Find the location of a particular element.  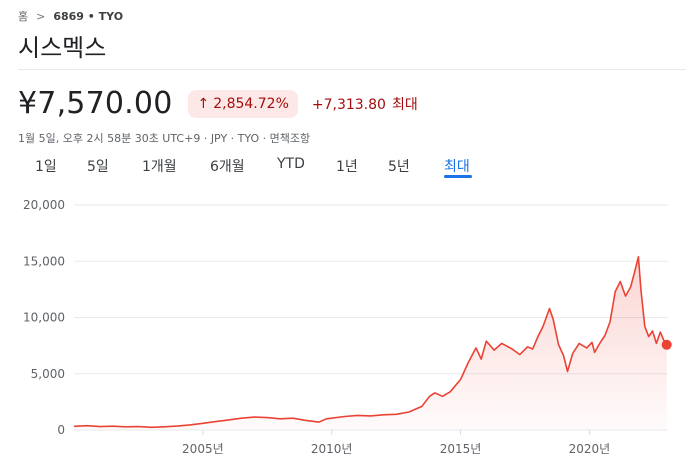

breadcrumb-home-link: 홈 is located at coordinates (23, 16).